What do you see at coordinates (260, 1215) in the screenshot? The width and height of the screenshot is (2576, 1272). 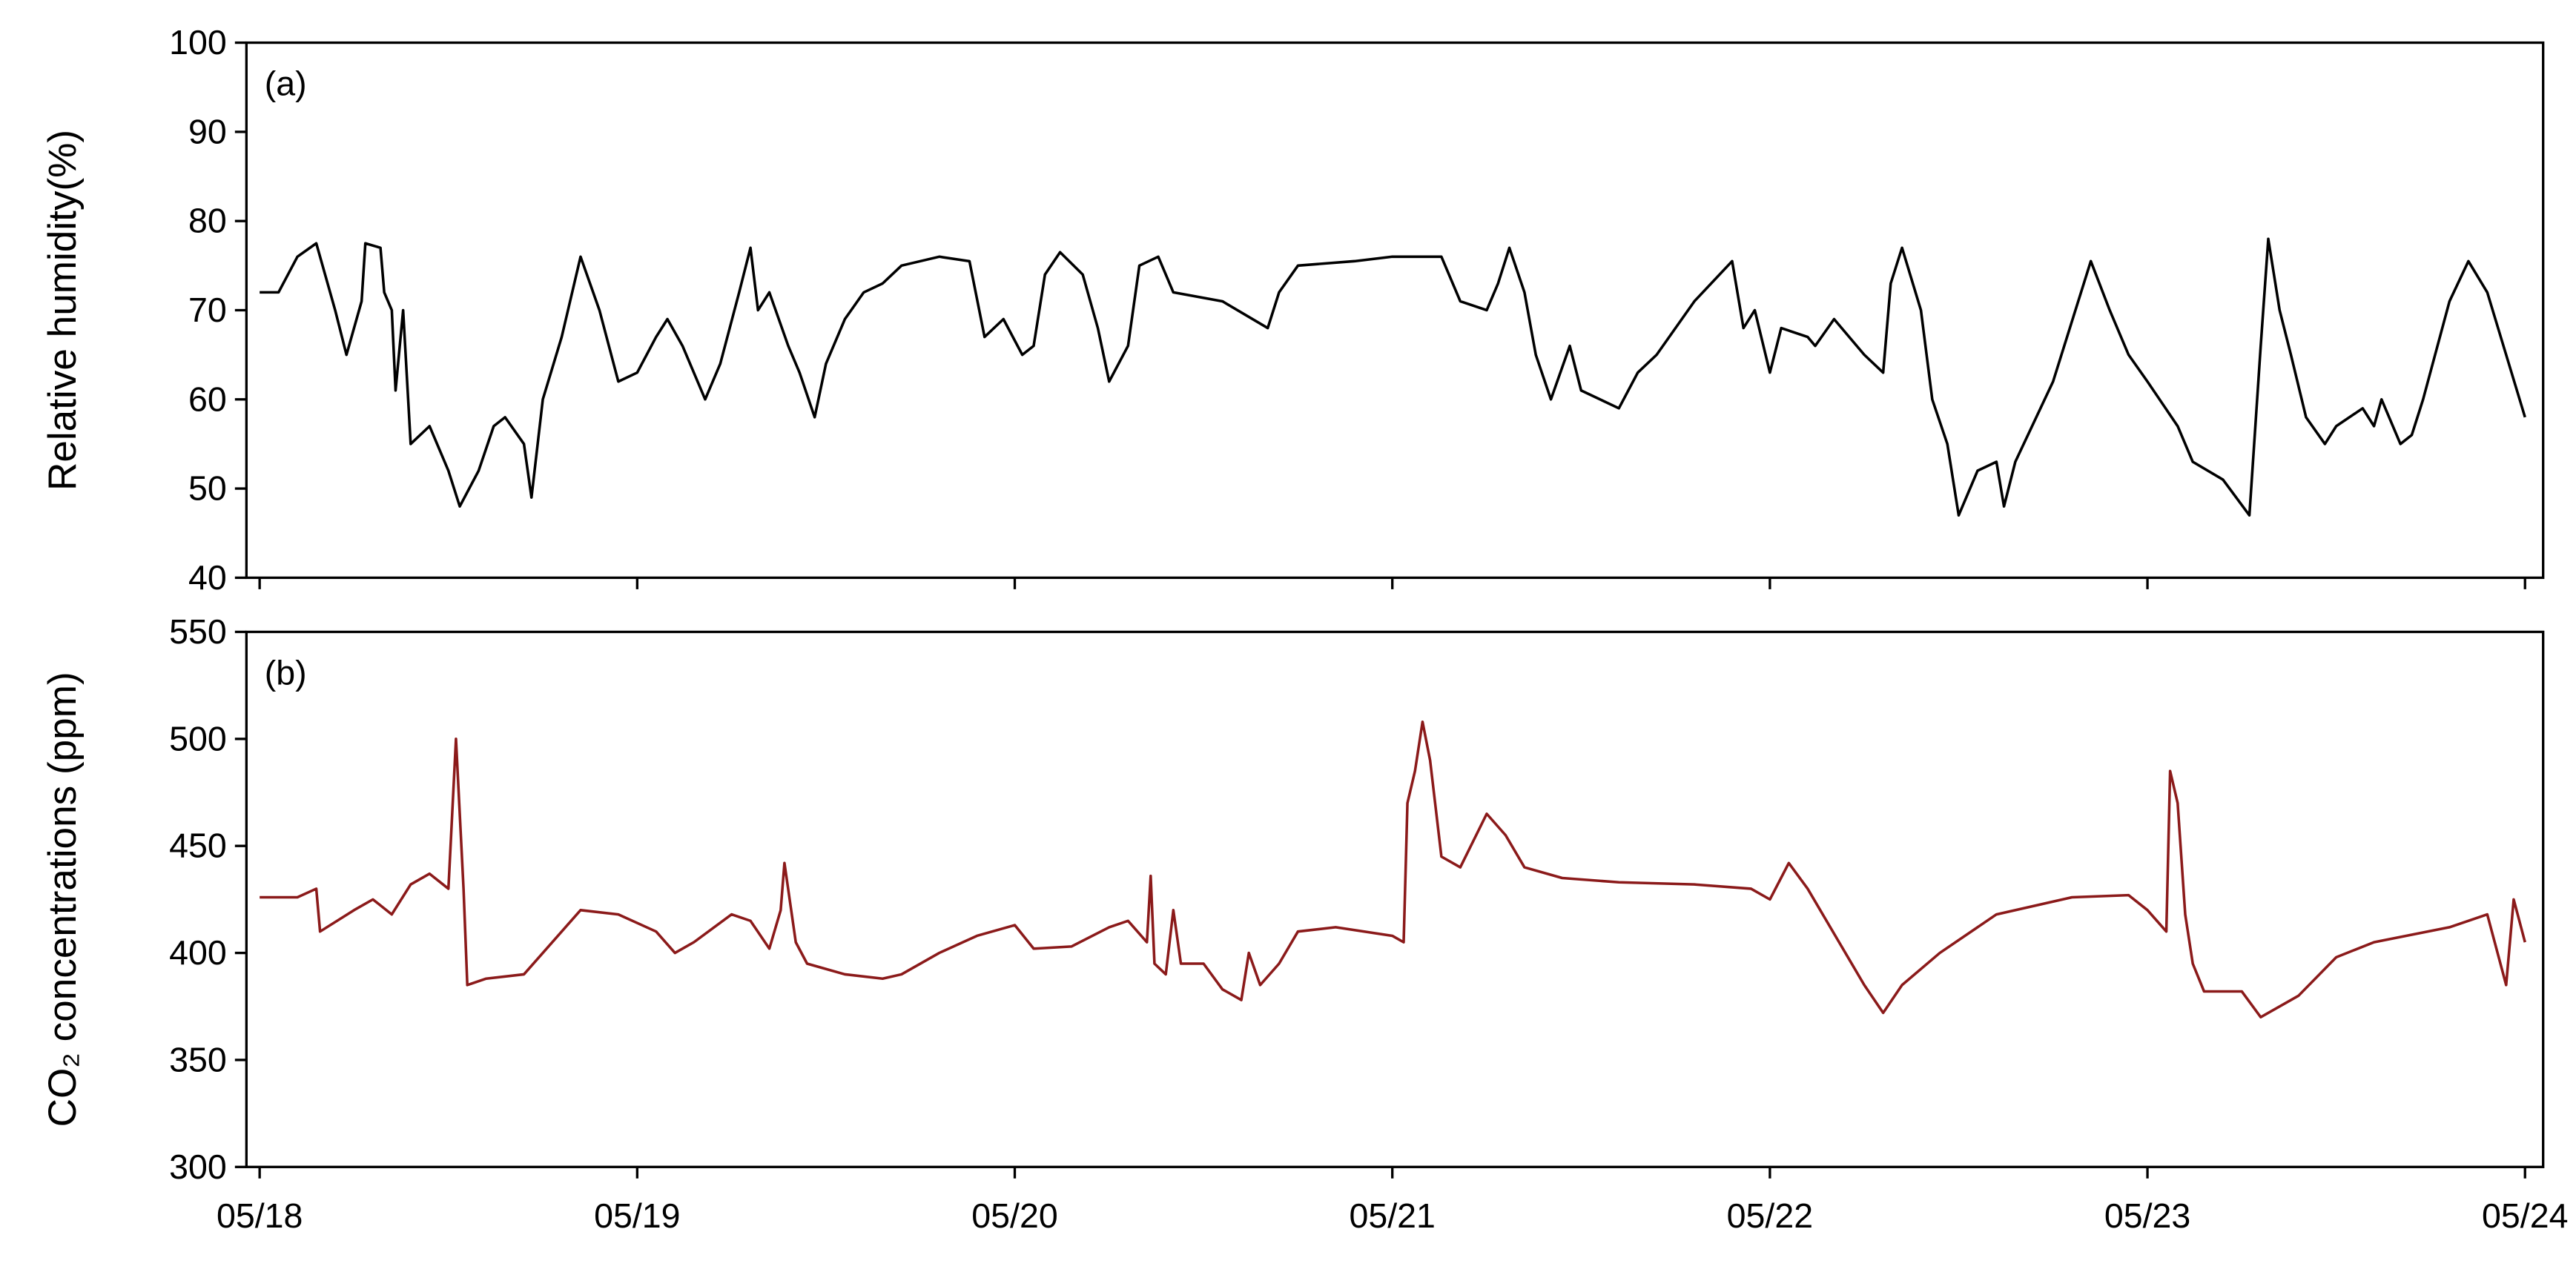 I see `x-tick-label: 05/18` at bounding box center [260, 1215].